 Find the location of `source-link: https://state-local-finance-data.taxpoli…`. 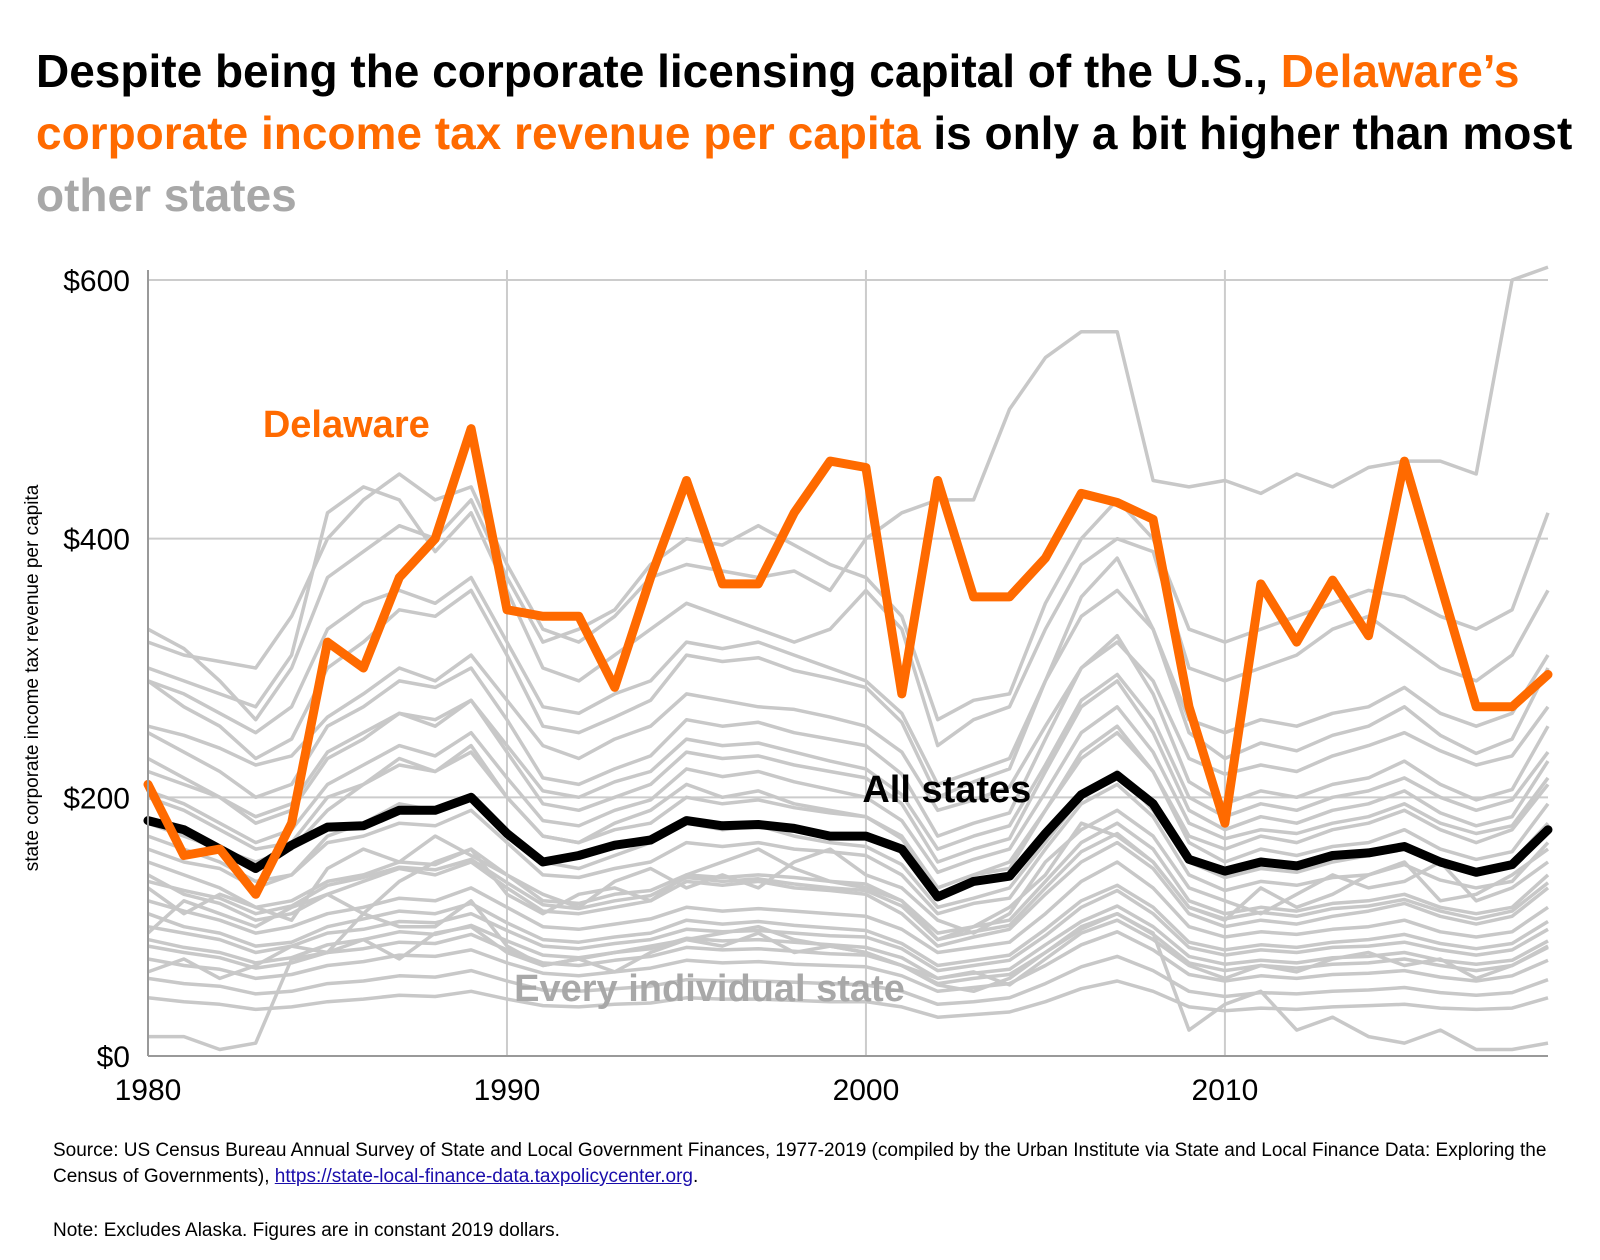

source-link: https://state-local-finance-data.taxpoli… is located at coordinates (483, 1176).